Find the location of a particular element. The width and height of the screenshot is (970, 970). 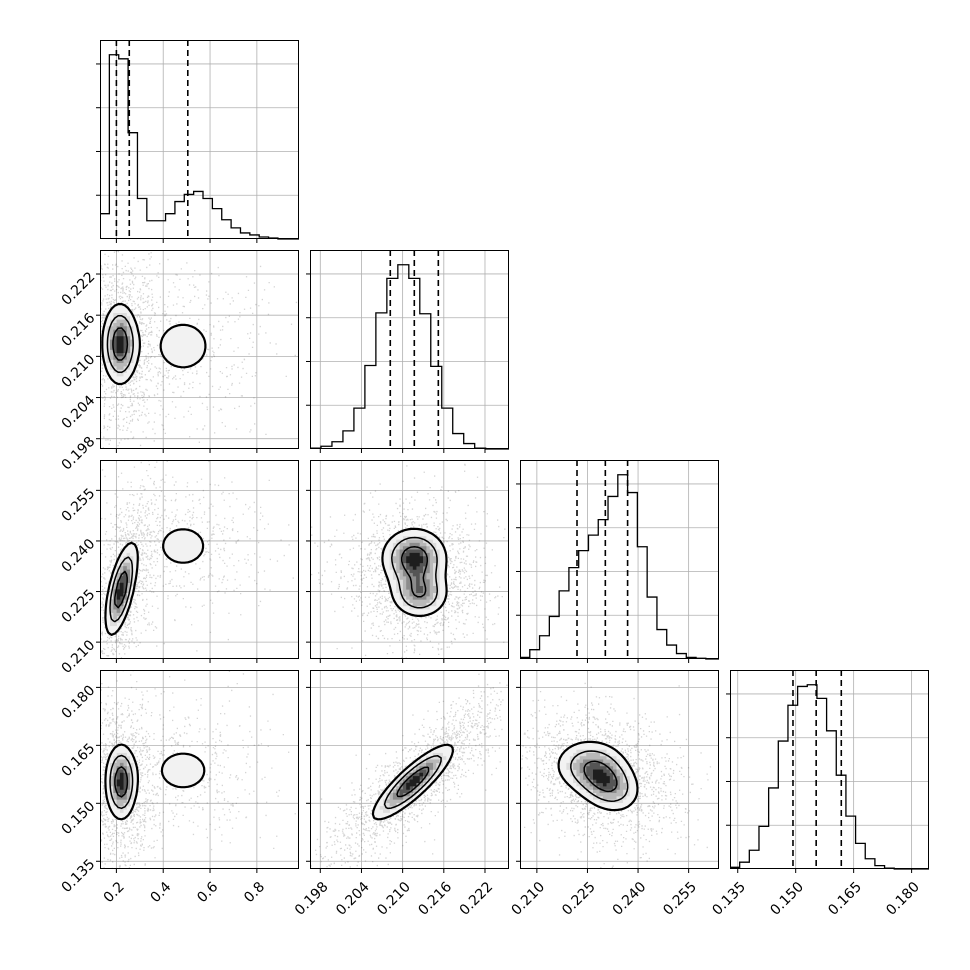

y-tick-label: 0.180 is located at coordinates (79, 702).